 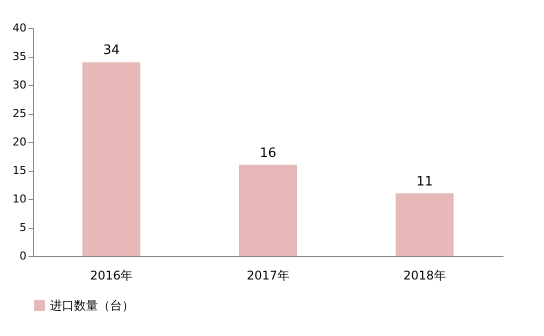 What do you see at coordinates (424, 275) in the screenshot?
I see `x-tick-label: 2018年` at bounding box center [424, 275].